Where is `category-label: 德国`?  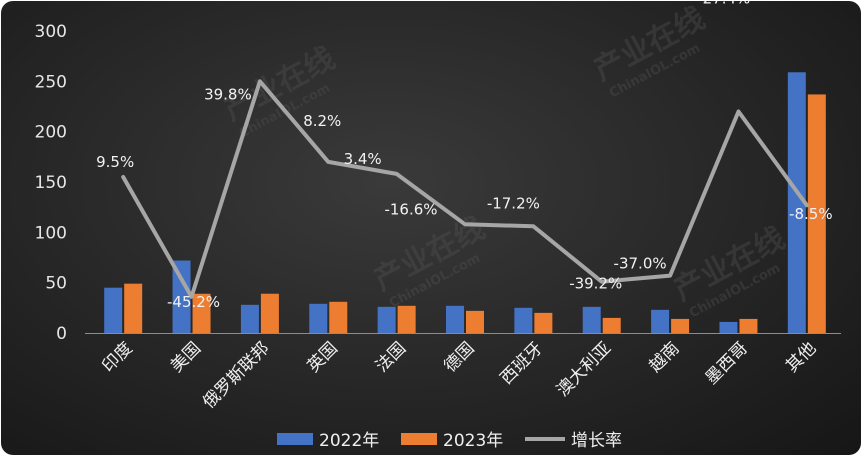 category-label: 德国 is located at coordinates (459, 357).